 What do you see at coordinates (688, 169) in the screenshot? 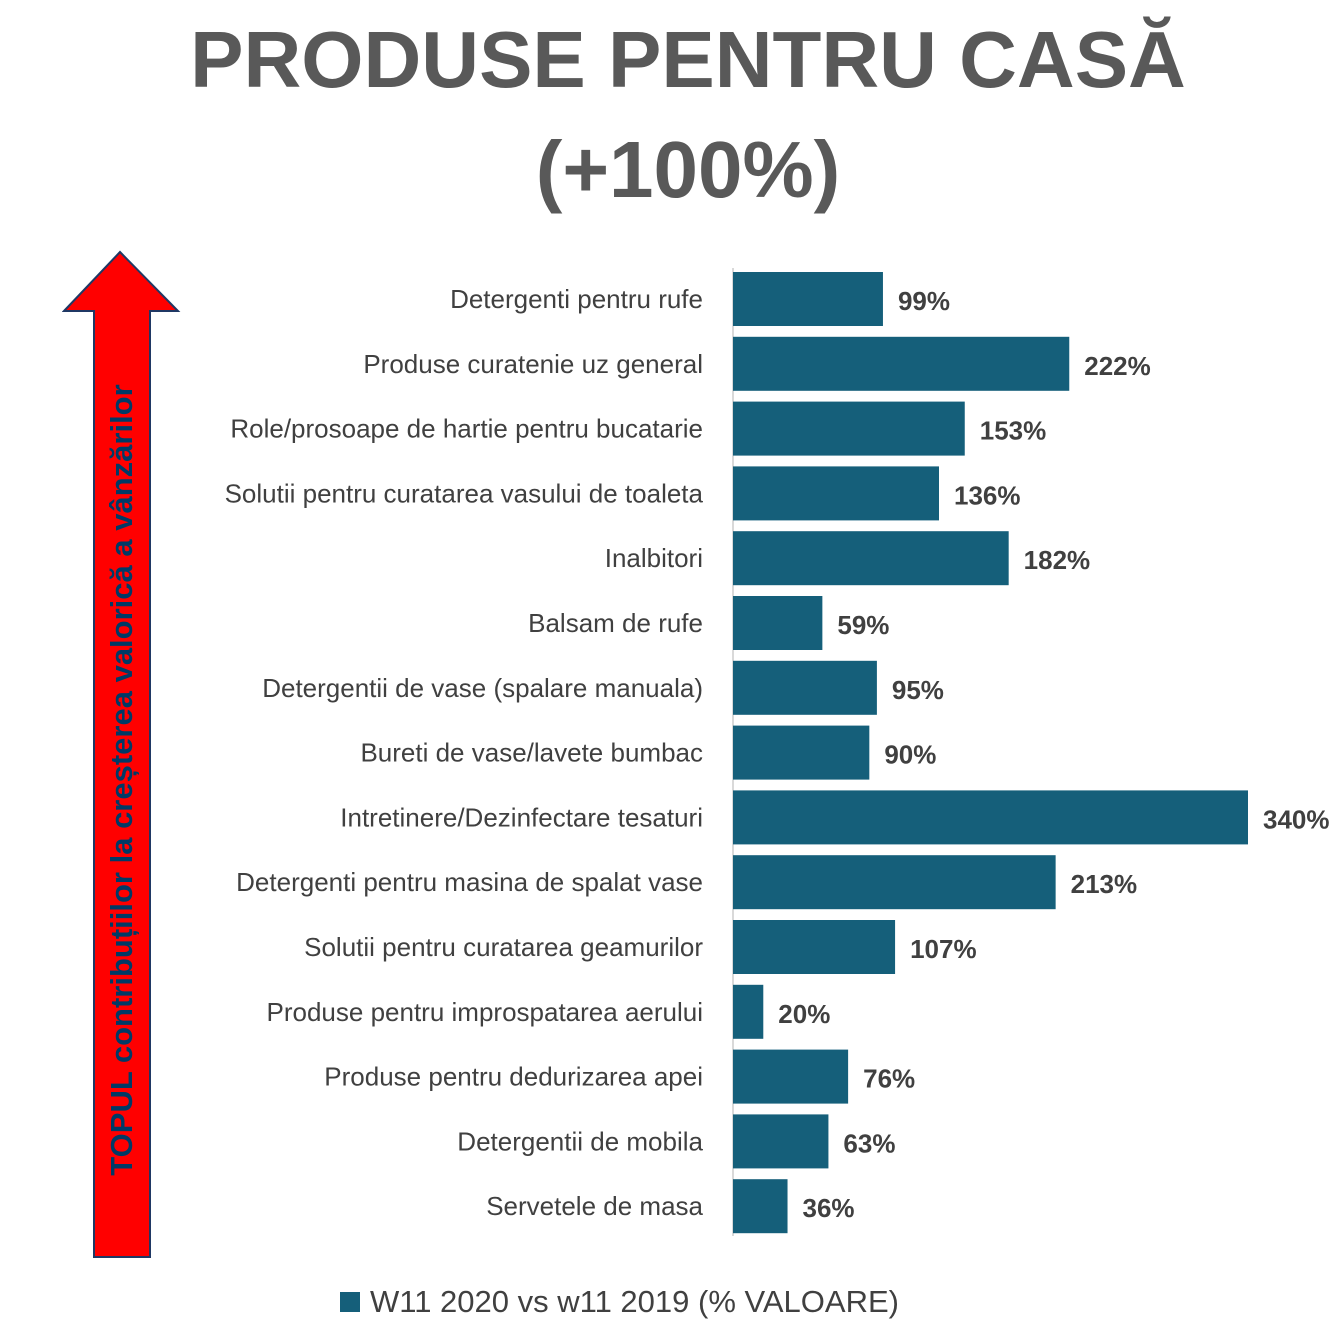
I see `chart-title-line2: (+100%)` at bounding box center [688, 169].